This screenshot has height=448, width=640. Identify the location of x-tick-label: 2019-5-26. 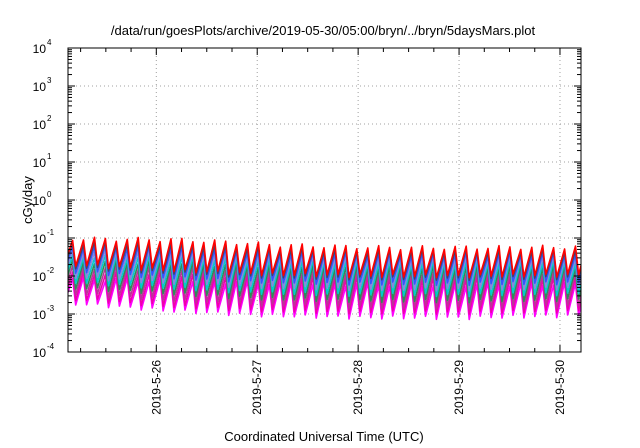
(156, 387).